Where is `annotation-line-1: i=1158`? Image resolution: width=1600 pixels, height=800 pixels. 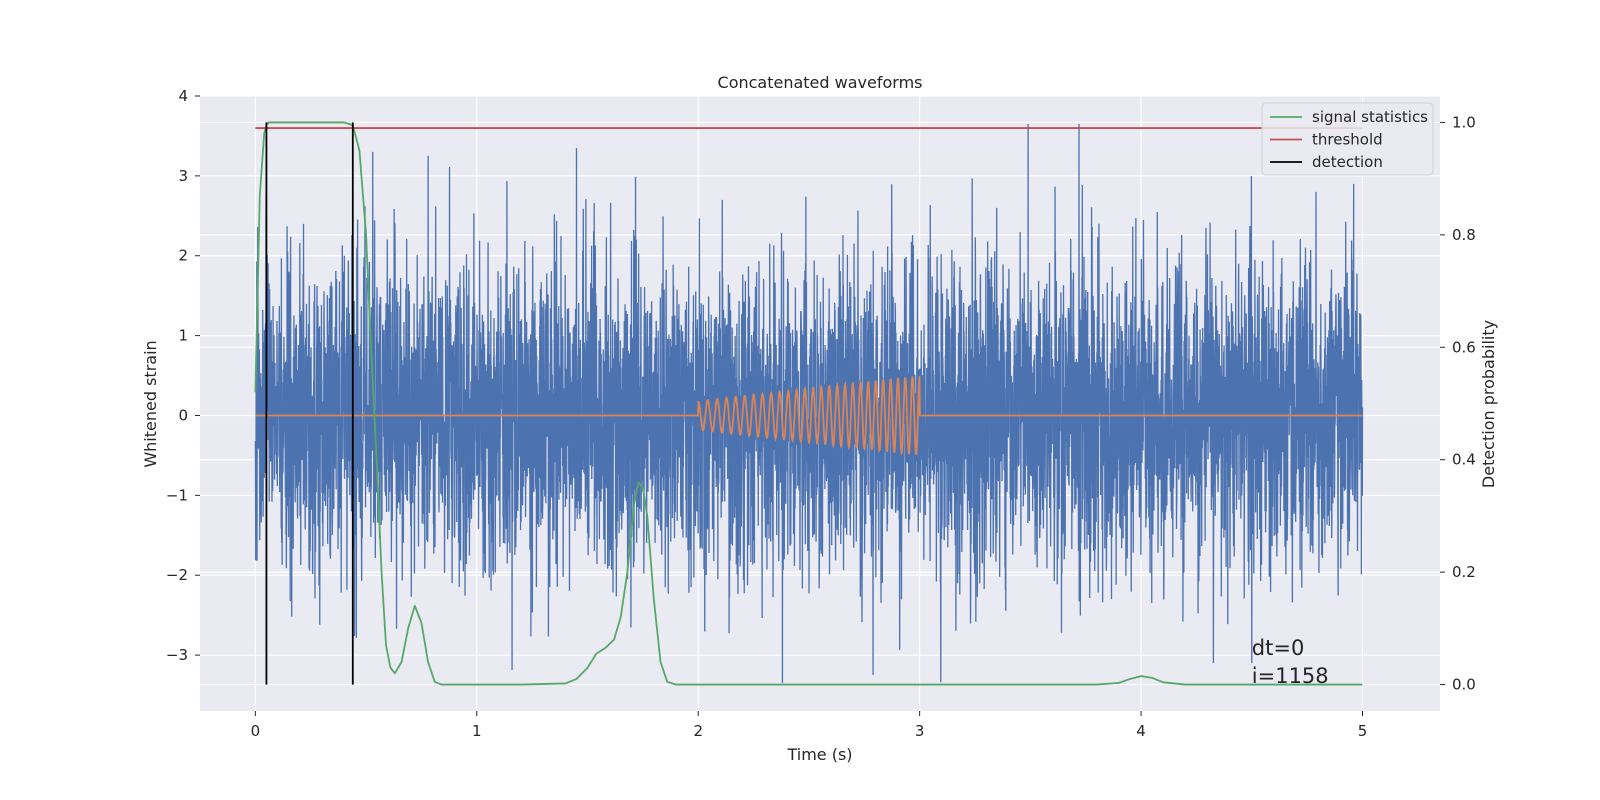
annotation-line-1: i=1158 is located at coordinates (1290, 676).